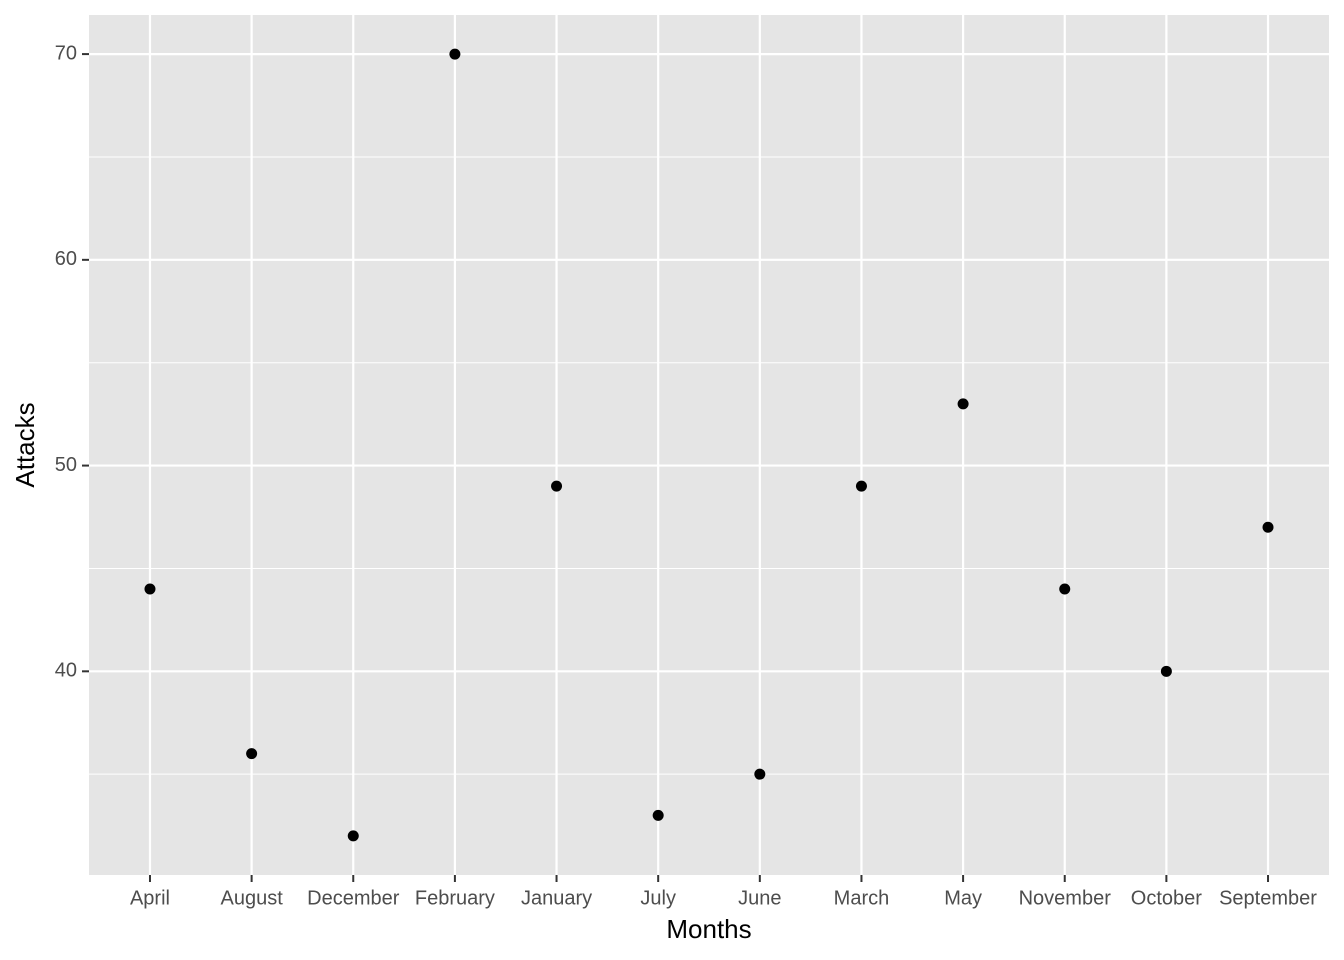 Image resolution: width=1344 pixels, height=960 pixels. Describe the element at coordinates (66, 53) in the screenshot. I see `y-tick-label: 70` at that location.